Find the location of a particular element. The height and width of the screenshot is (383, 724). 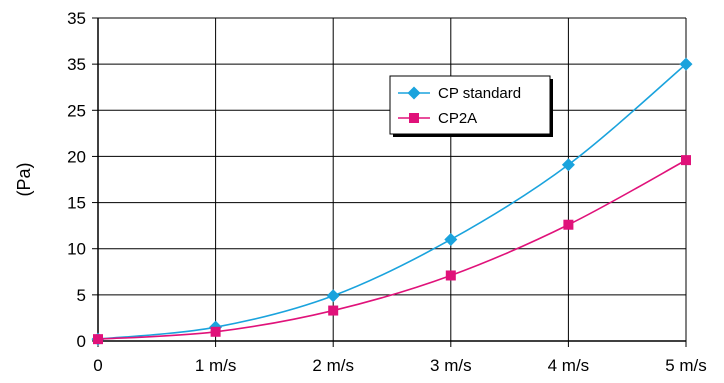

x-tick-label: 0 is located at coordinates (97, 365).